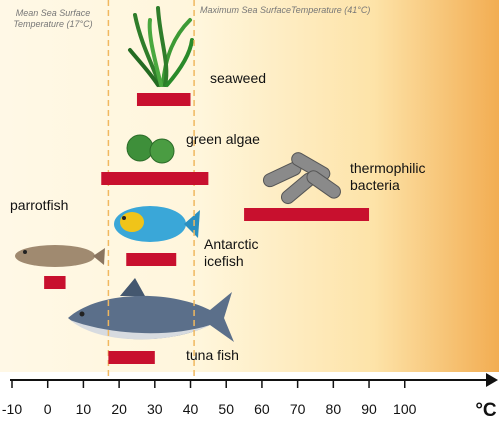  I want to click on category-label: Antarctic icefish, so click(231, 252).